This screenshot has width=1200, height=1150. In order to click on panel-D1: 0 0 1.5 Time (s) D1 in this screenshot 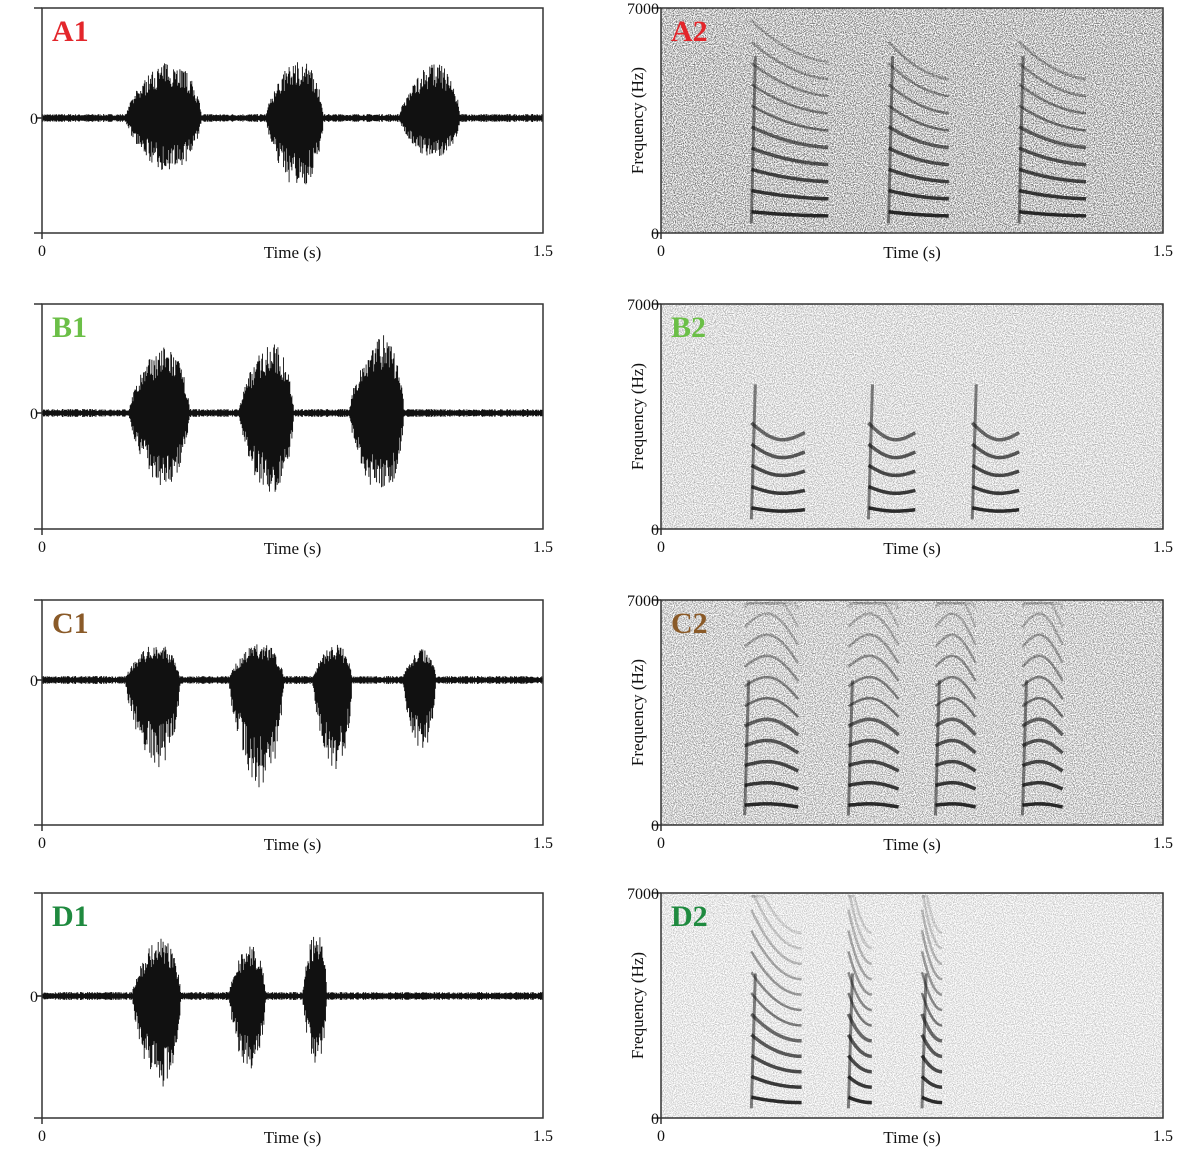, I will do `click(291, 1019)`.